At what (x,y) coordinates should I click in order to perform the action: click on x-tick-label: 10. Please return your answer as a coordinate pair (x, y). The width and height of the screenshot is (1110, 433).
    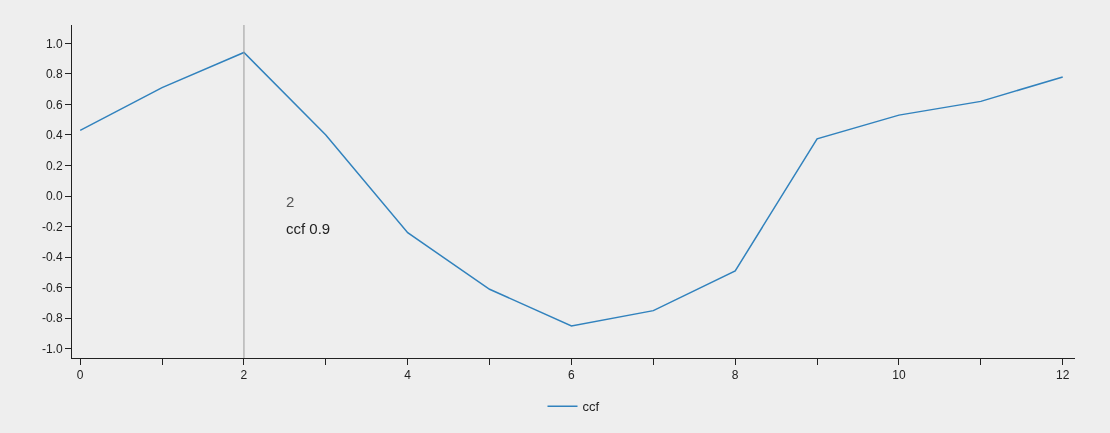
    Looking at the image, I should click on (899, 375).